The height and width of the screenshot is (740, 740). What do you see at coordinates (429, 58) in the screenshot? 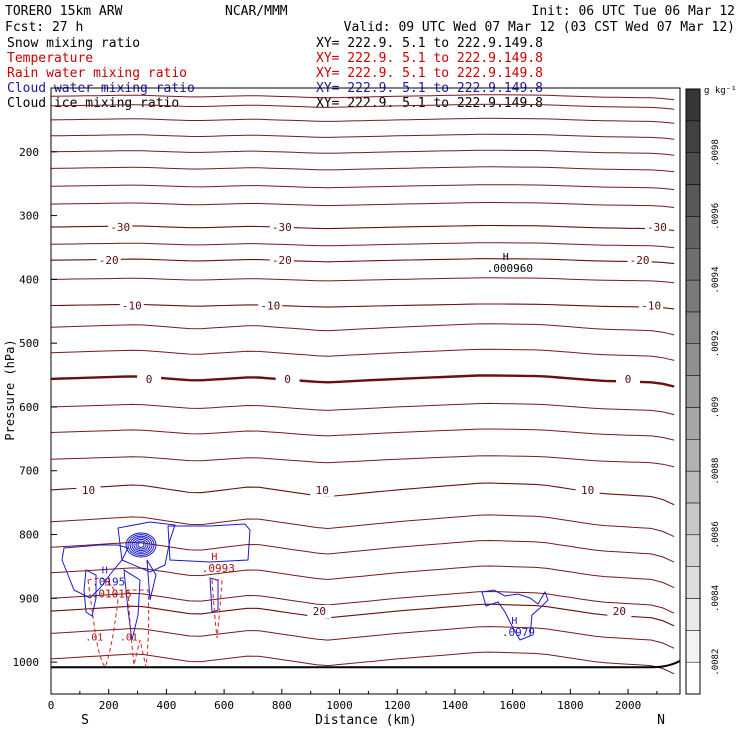
I see `legend-coords-1: XY= 222.9. 5.1 to 222.9.149.8` at bounding box center [429, 58].